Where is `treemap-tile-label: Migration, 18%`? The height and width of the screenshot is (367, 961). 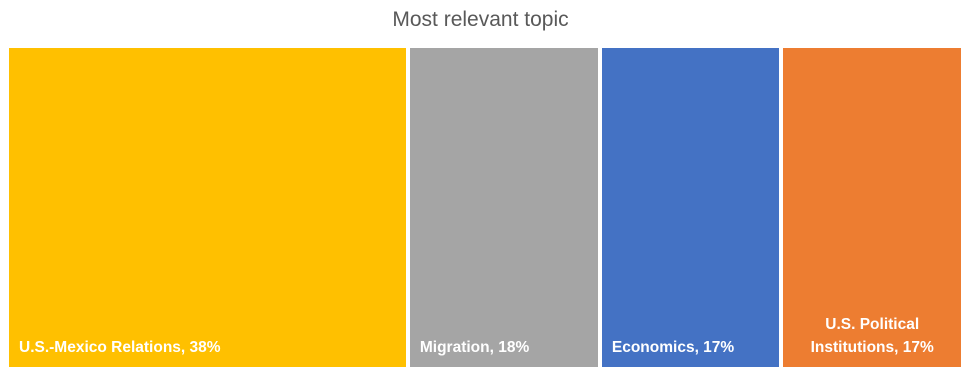
treemap-tile-label: Migration, 18% is located at coordinates (474, 348).